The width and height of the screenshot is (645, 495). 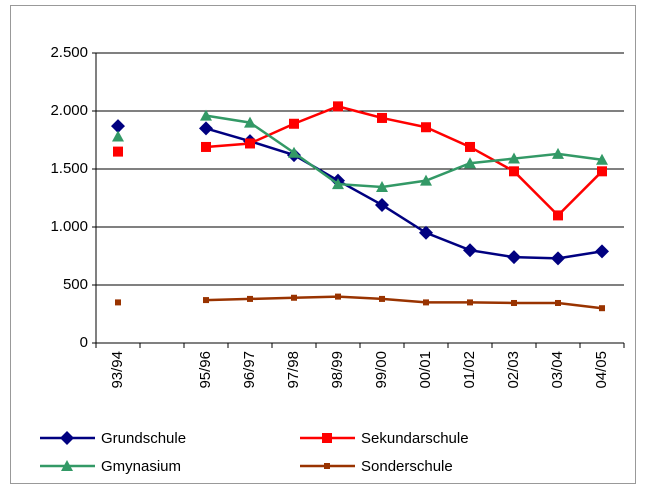 What do you see at coordinates (425, 370) in the screenshot?
I see `x-tick-label: 00/01` at bounding box center [425, 370].